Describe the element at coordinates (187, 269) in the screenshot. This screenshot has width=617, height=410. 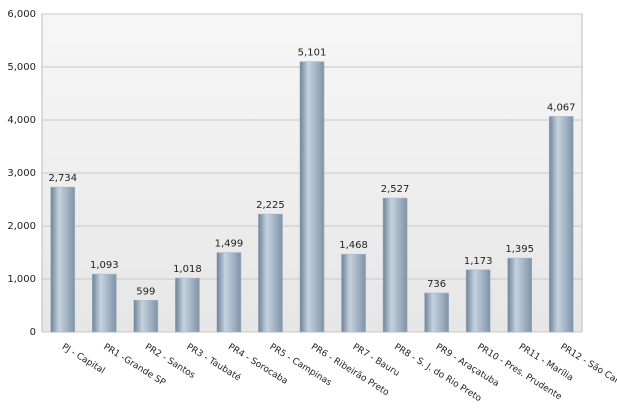
I see `value-label: 1,018` at that location.